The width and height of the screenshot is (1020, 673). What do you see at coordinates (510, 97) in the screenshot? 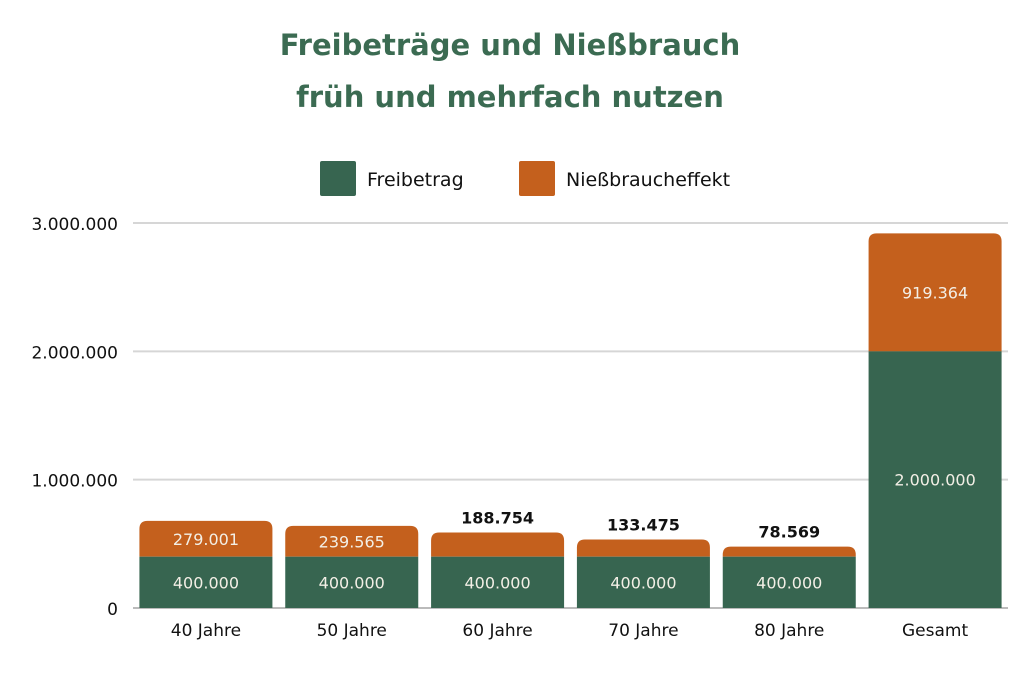
I see `chart-title-line-2: früh und mehrfach nutzen` at bounding box center [510, 97].